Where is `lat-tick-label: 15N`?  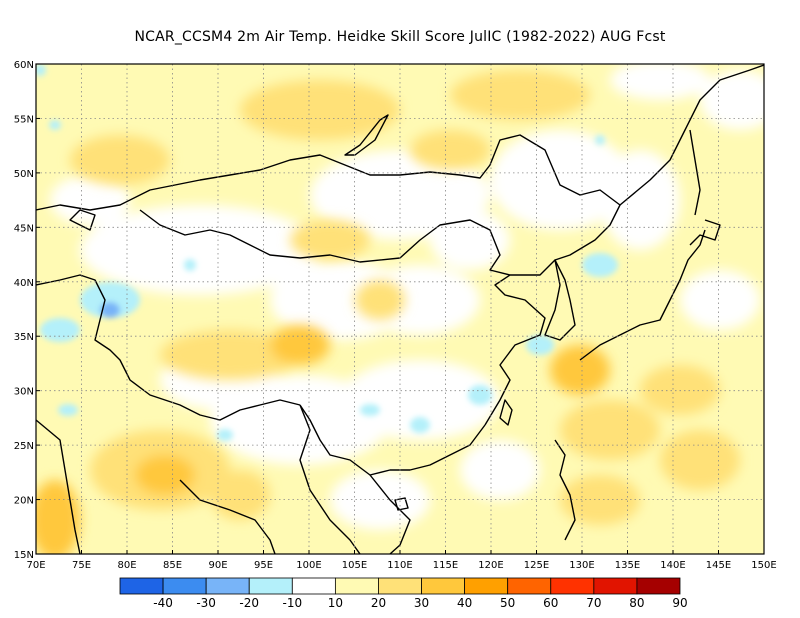 lat-tick-label: 15N is located at coordinates (24, 555).